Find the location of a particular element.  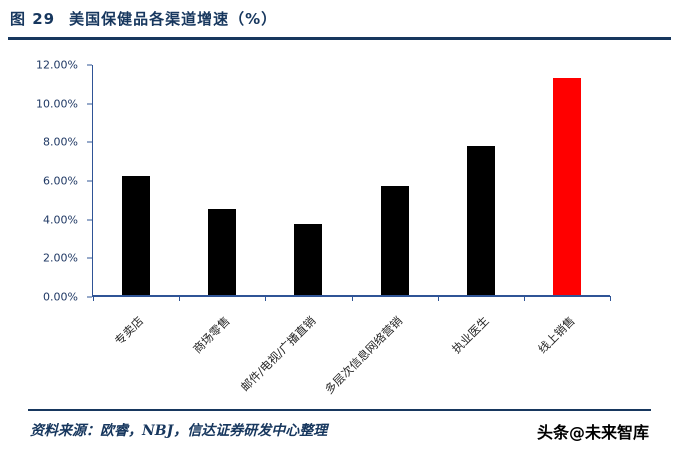

figure-title: 图 29 美国保健品各渠道增速（%） is located at coordinates (143, 18).